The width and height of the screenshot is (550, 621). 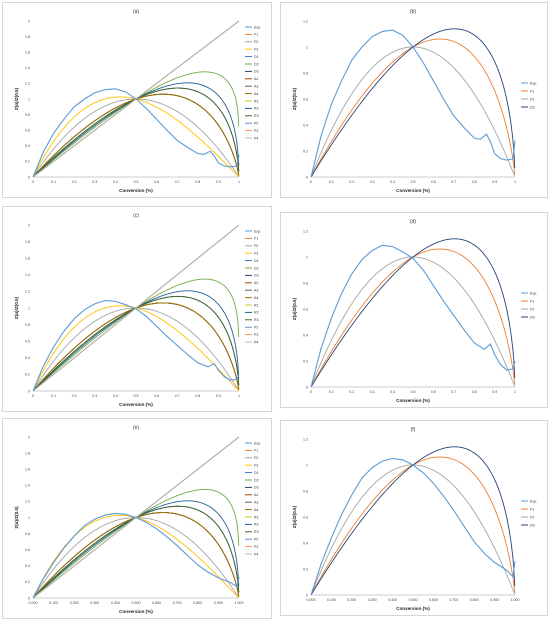 What do you see at coordinates (239, 396) in the screenshot?
I see `x-tick-label: 1` at bounding box center [239, 396].